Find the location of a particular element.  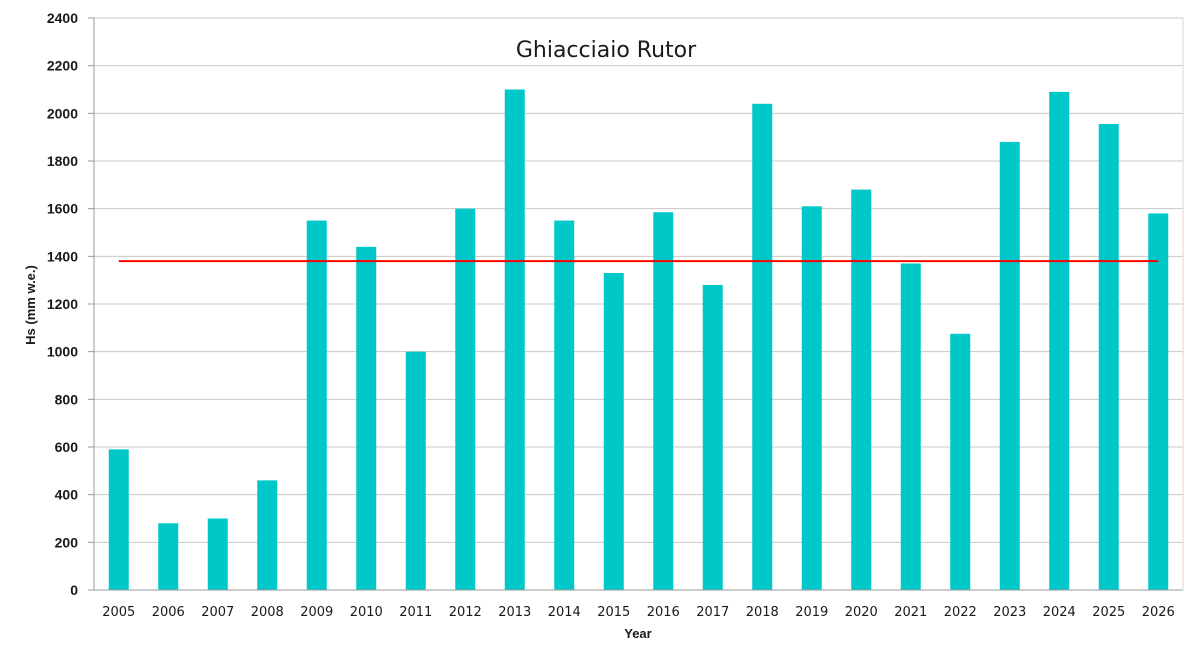

x-tick-label: 2008 is located at coordinates (267, 612).